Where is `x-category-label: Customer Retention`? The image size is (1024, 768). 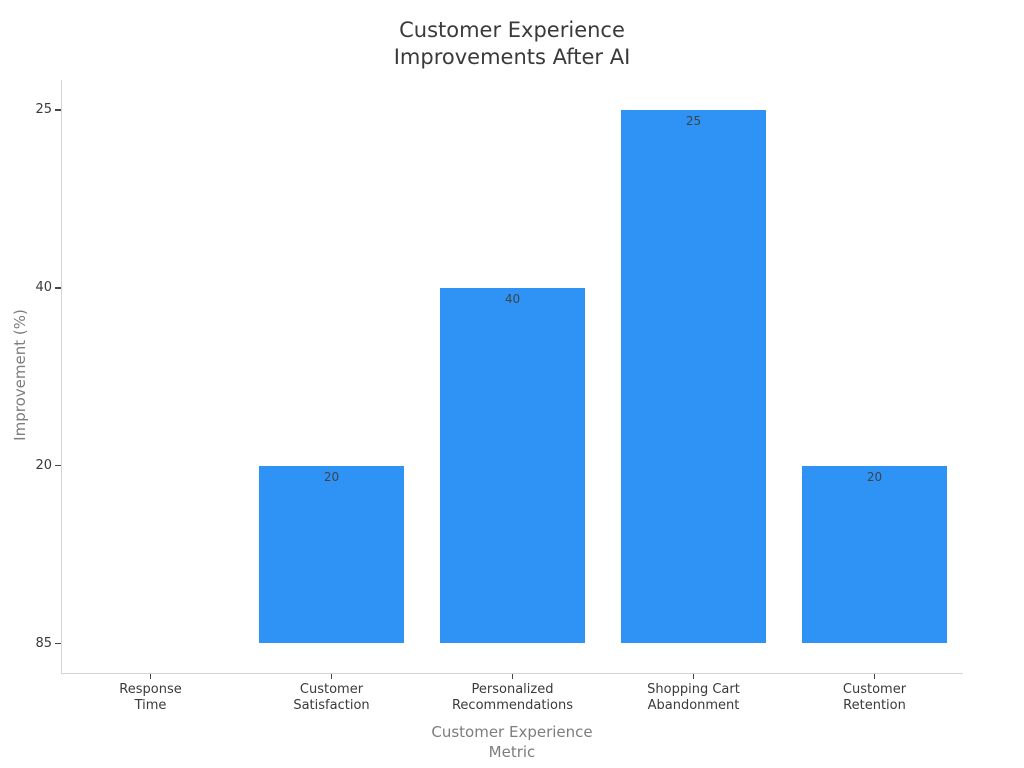
x-category-label: Customer Retention is located at coordinates (874, 697).